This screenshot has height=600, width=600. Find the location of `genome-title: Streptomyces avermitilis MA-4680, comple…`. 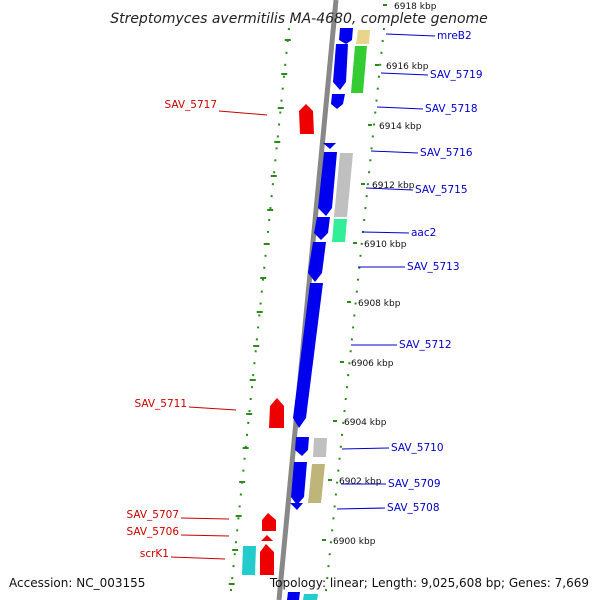

genome-title: Streptomyces avermitilis MA-4680, comple… is located at coordinates (299, 19).